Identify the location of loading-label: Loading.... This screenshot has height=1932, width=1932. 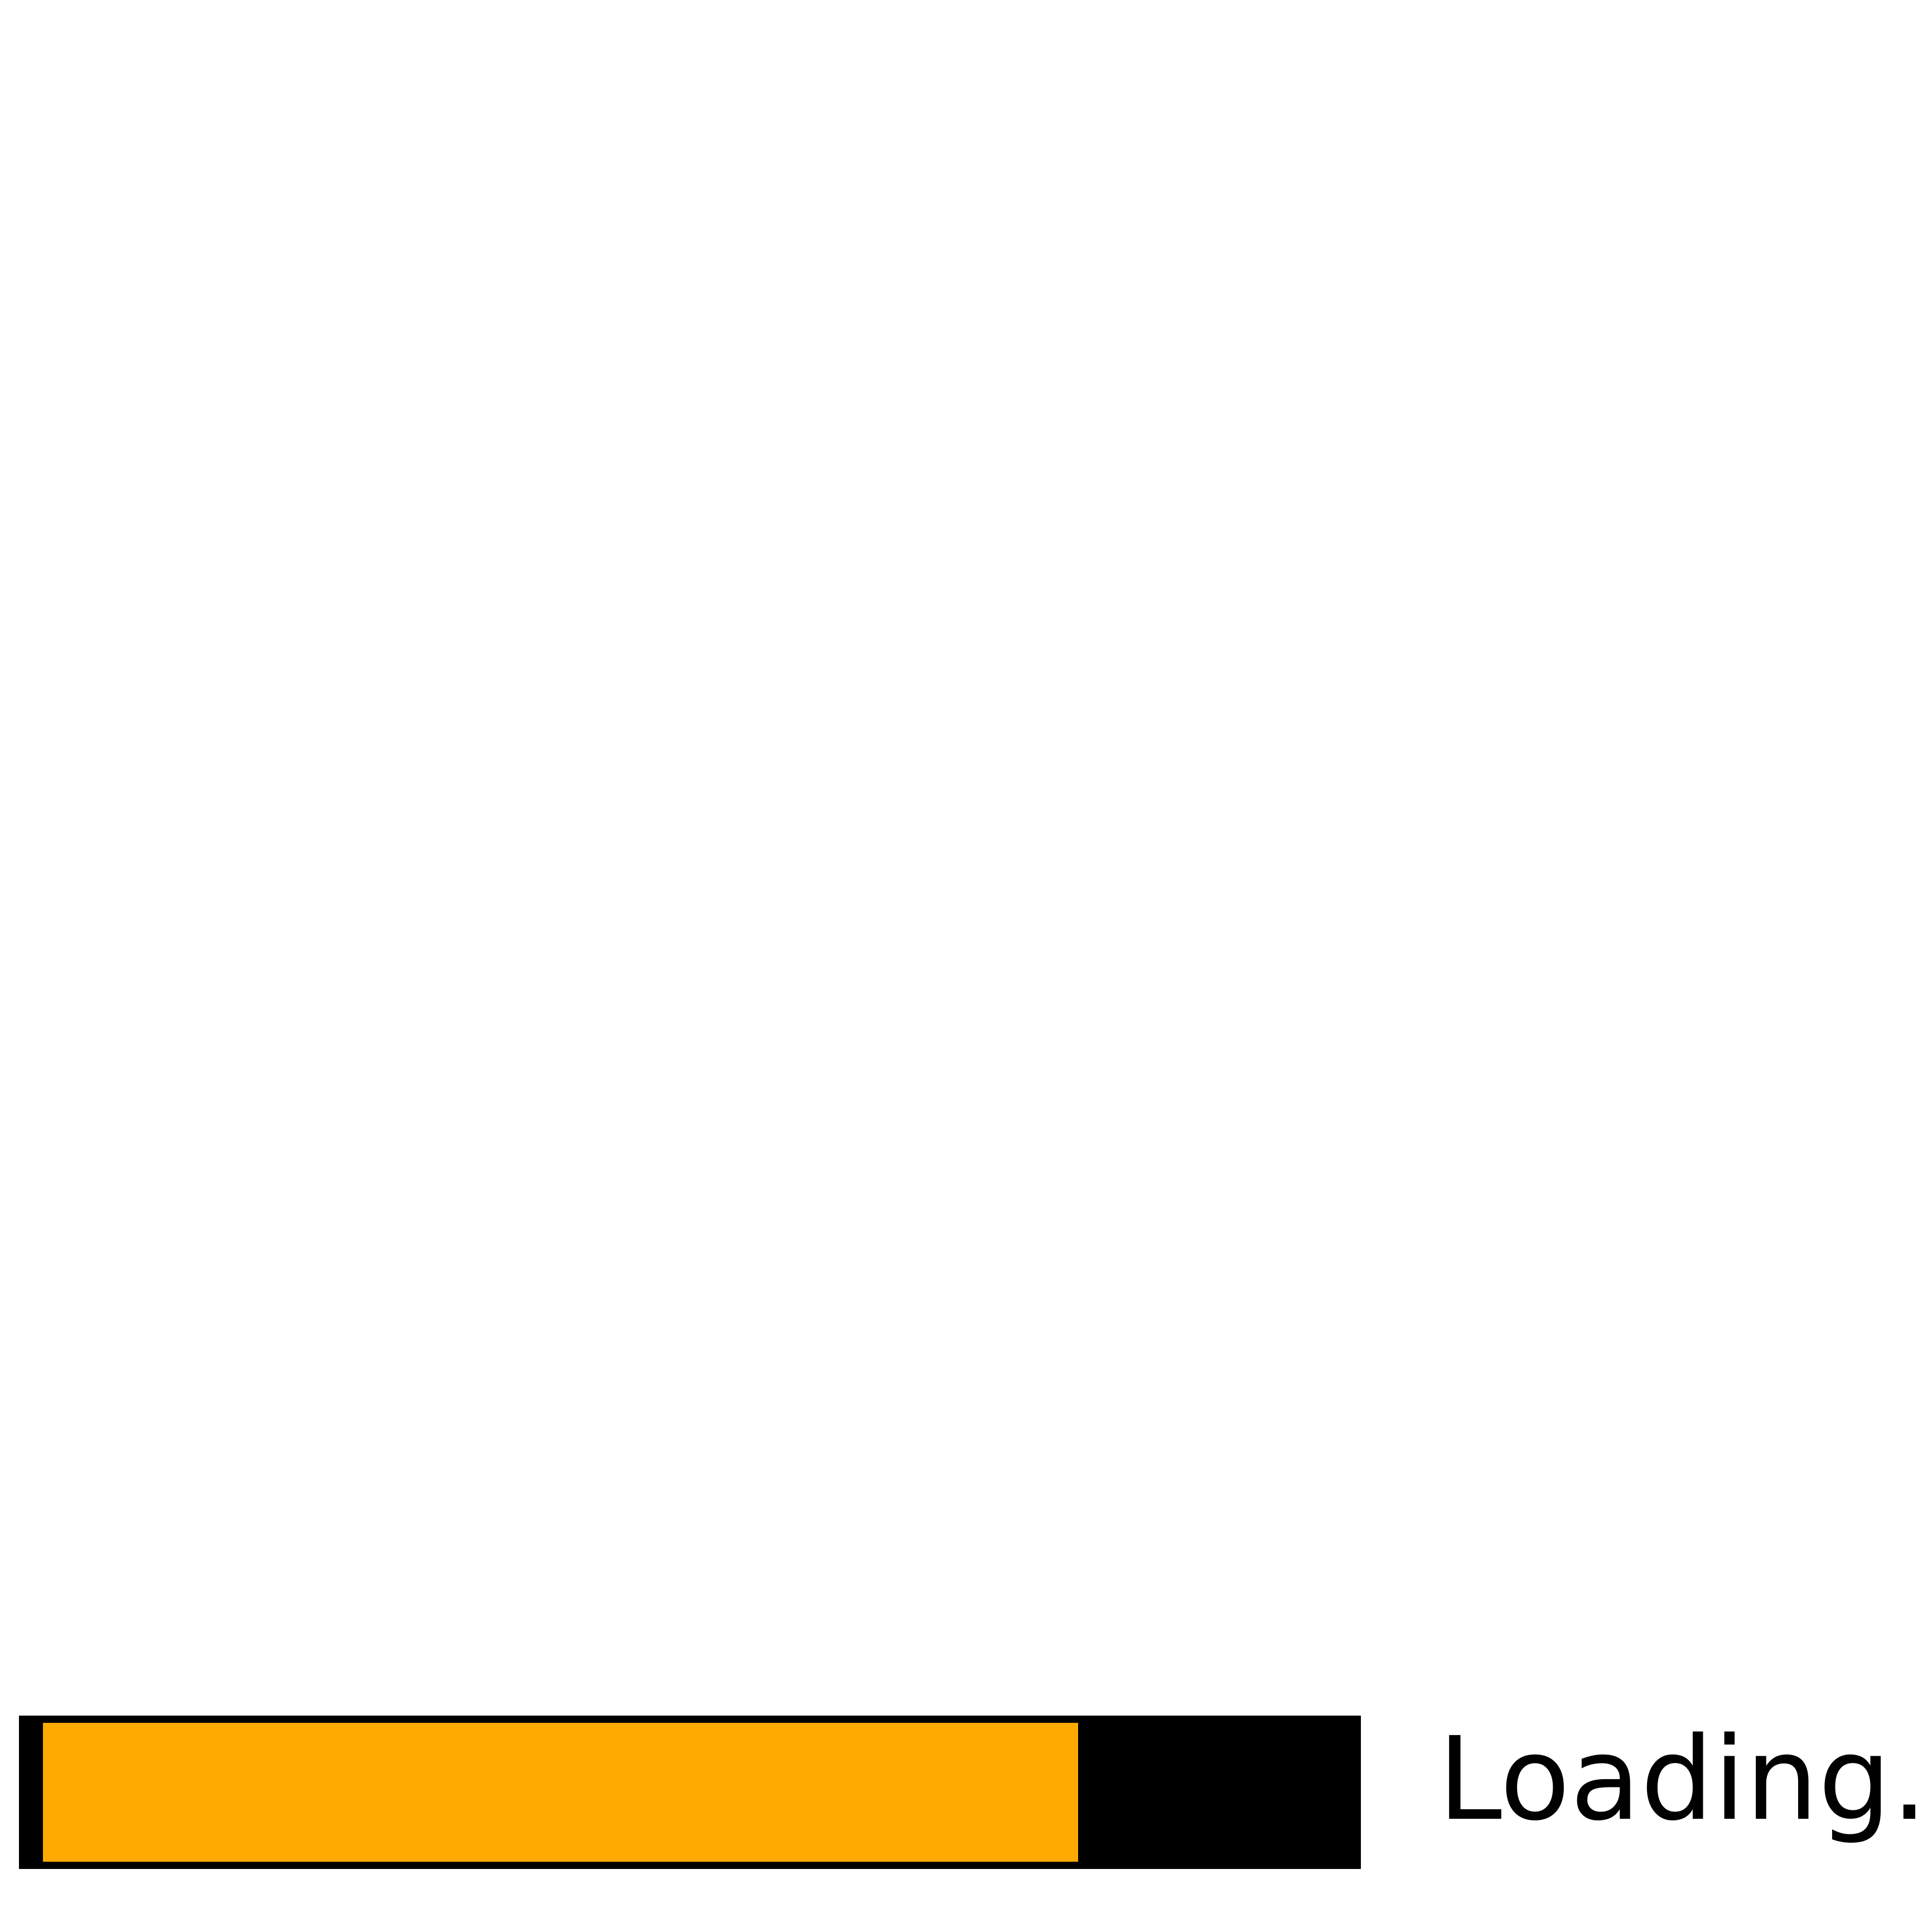
(1685, 1779).